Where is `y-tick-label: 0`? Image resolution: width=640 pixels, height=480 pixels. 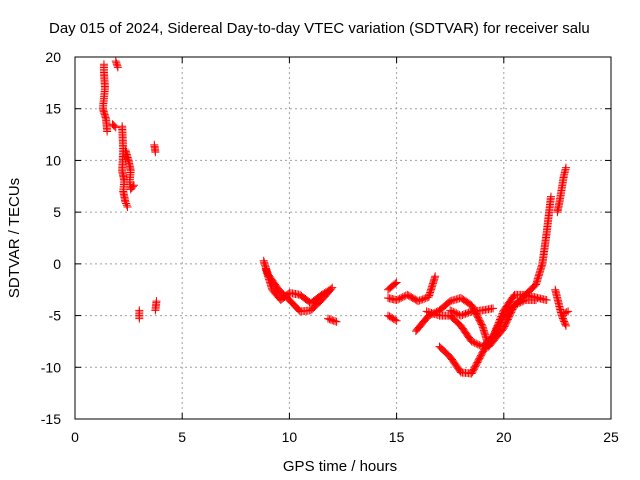
y-tick-label: 0 is located at coordinates (57, 264).